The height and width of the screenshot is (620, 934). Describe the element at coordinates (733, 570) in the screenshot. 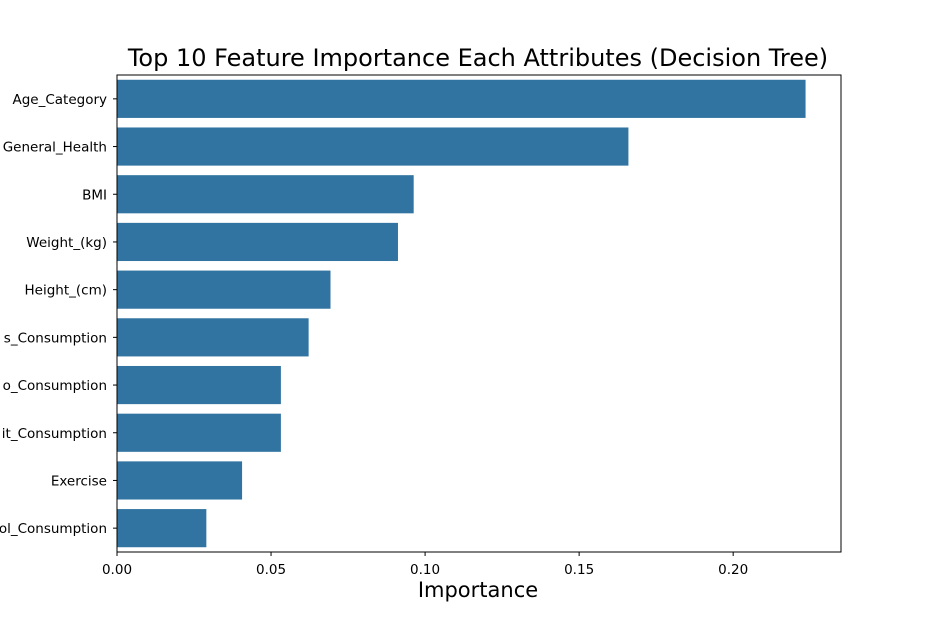

I see `x-tick-label-5: 0.20` at that location.